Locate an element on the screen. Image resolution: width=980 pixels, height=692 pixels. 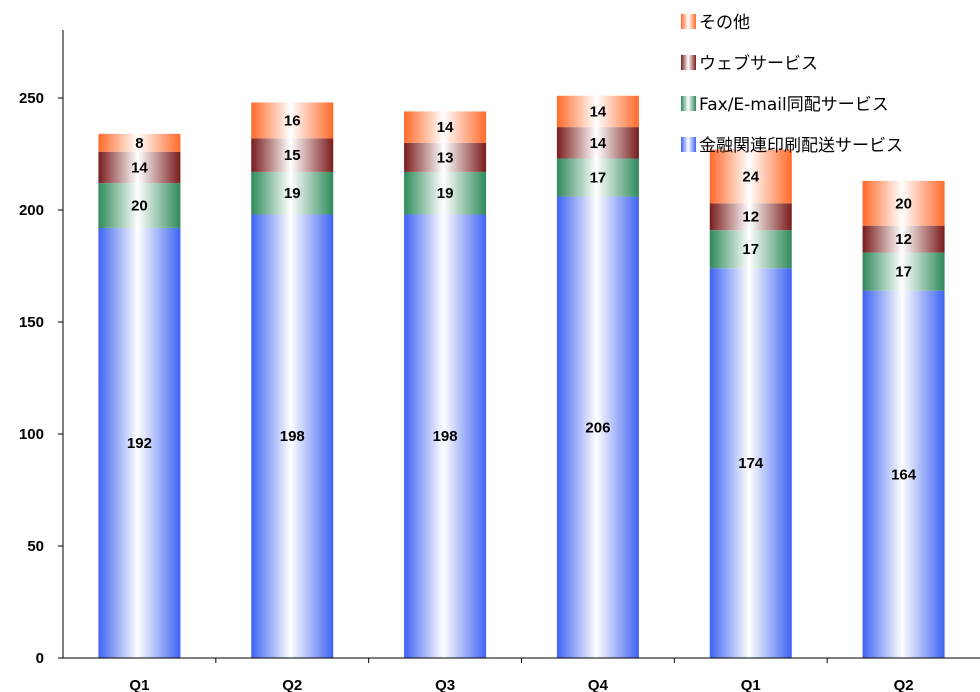
data-label: 192 is located at coordinates (139, 443).